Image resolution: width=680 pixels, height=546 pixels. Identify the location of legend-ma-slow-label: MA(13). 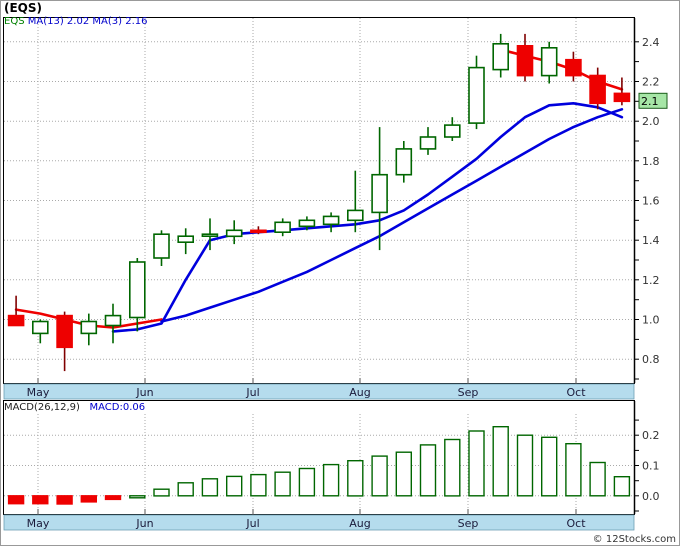
(45, 21).